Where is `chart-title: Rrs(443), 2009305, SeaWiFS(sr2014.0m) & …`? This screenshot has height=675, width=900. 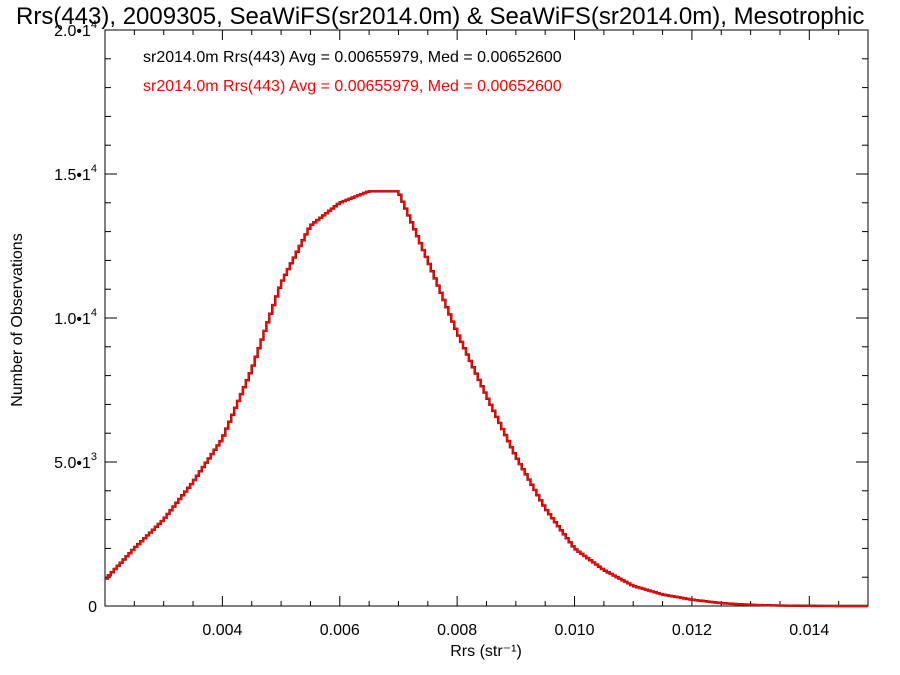
chart-title: Rrs(443), 2009305, SeaWiFS(sr2014.0m) & … is located at coordinates (440, 16).